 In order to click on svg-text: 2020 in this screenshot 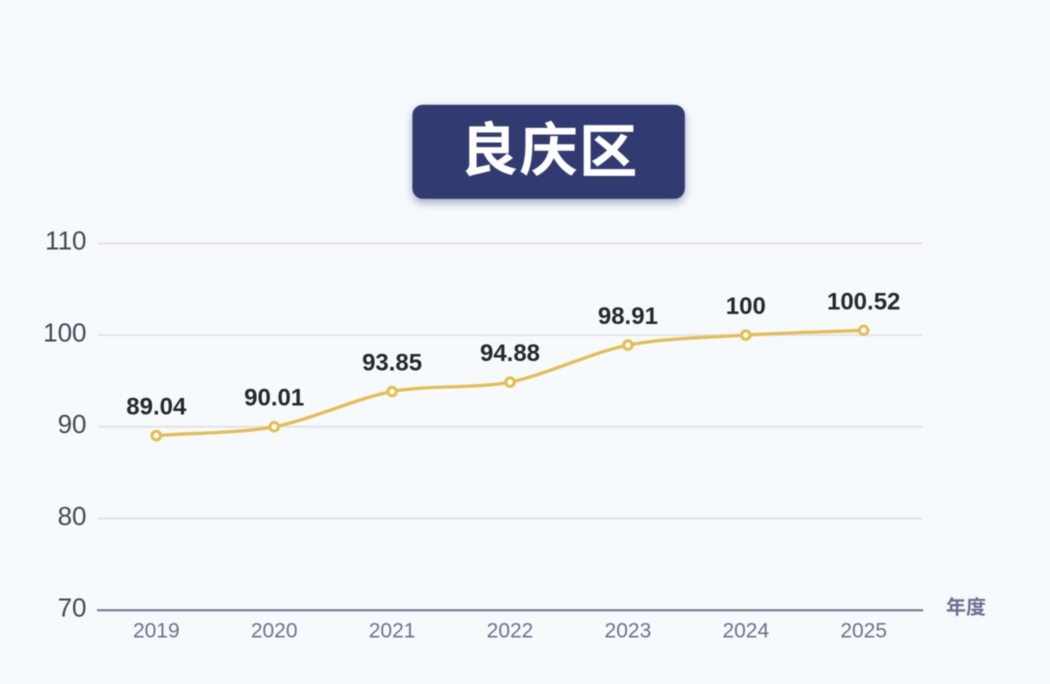, I will do `click(274, 631)`.